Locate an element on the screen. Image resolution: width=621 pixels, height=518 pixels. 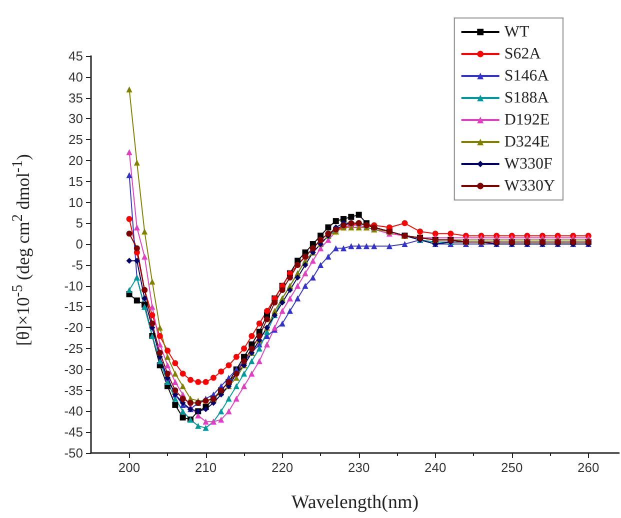
x-tick-label: 230 is located at coordinates (359, 467).